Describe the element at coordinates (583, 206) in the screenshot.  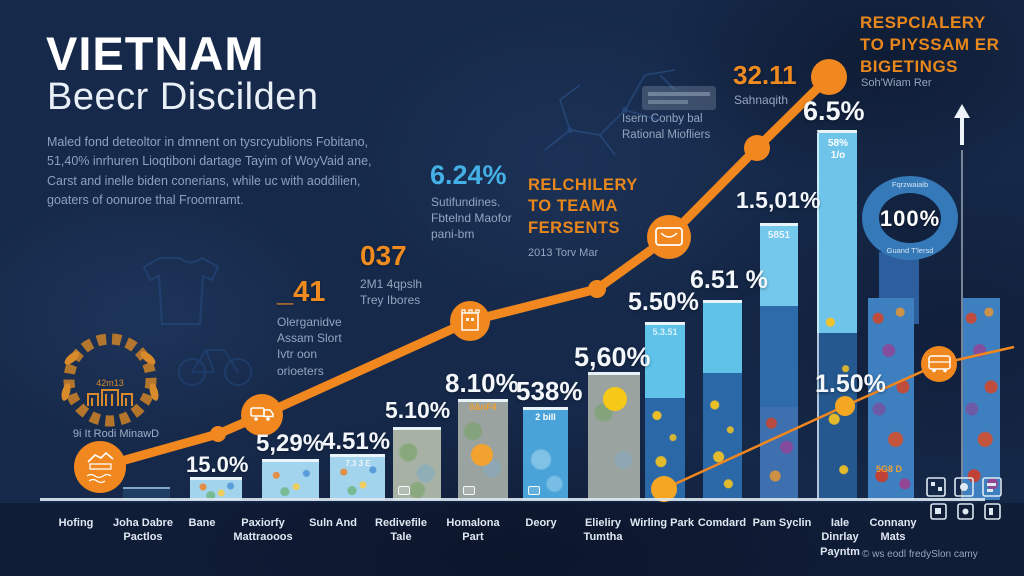
I see `callout-relchilery: RELCHILERY TO TEAMA FERSENTS` at that location.